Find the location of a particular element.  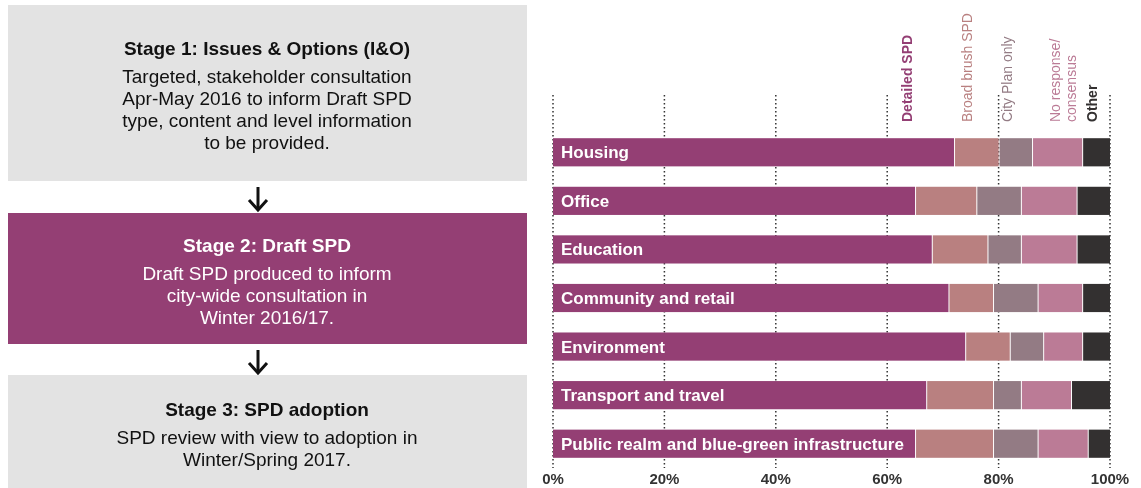

text: Broad brush SPD is located at coordinates (967, 67).